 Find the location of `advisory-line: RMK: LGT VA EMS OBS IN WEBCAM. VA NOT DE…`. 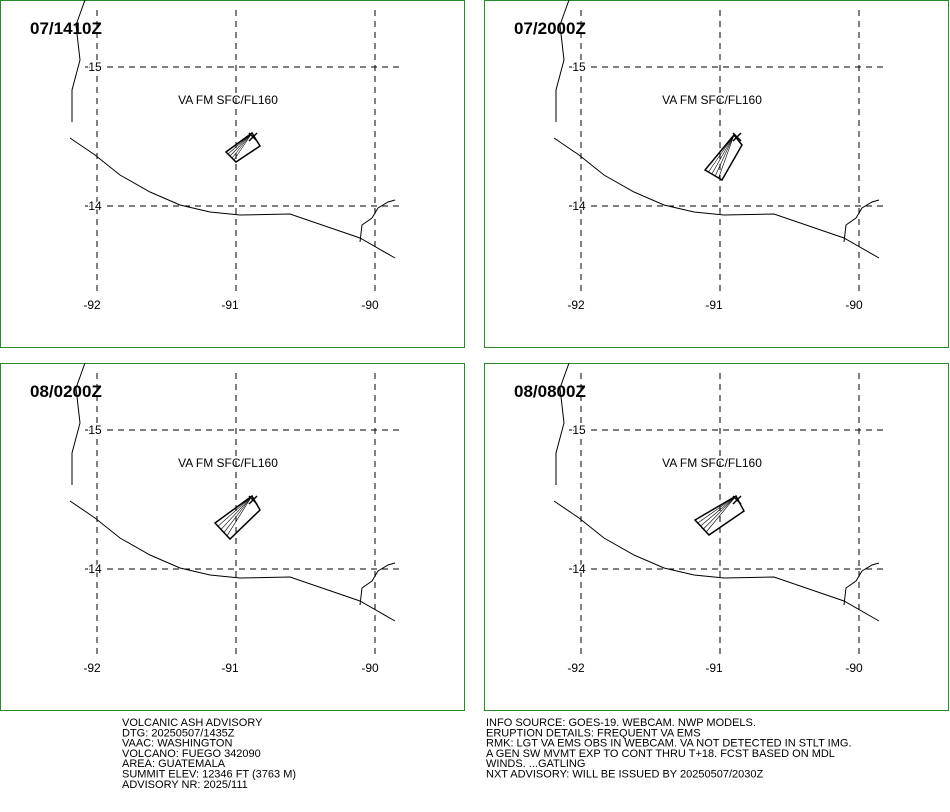

advisory-line: RMK: LGT VA EMS OBS IN WEBCAM. VA NOT DE… is located at coordinates (669, 744).